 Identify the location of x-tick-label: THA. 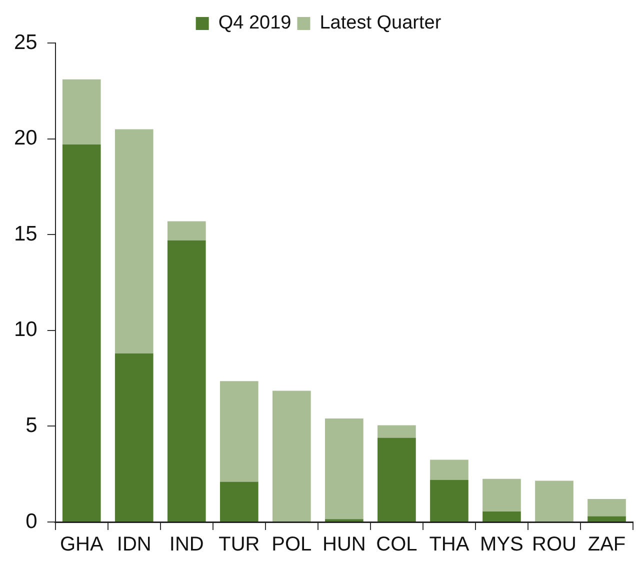
(449, 545).